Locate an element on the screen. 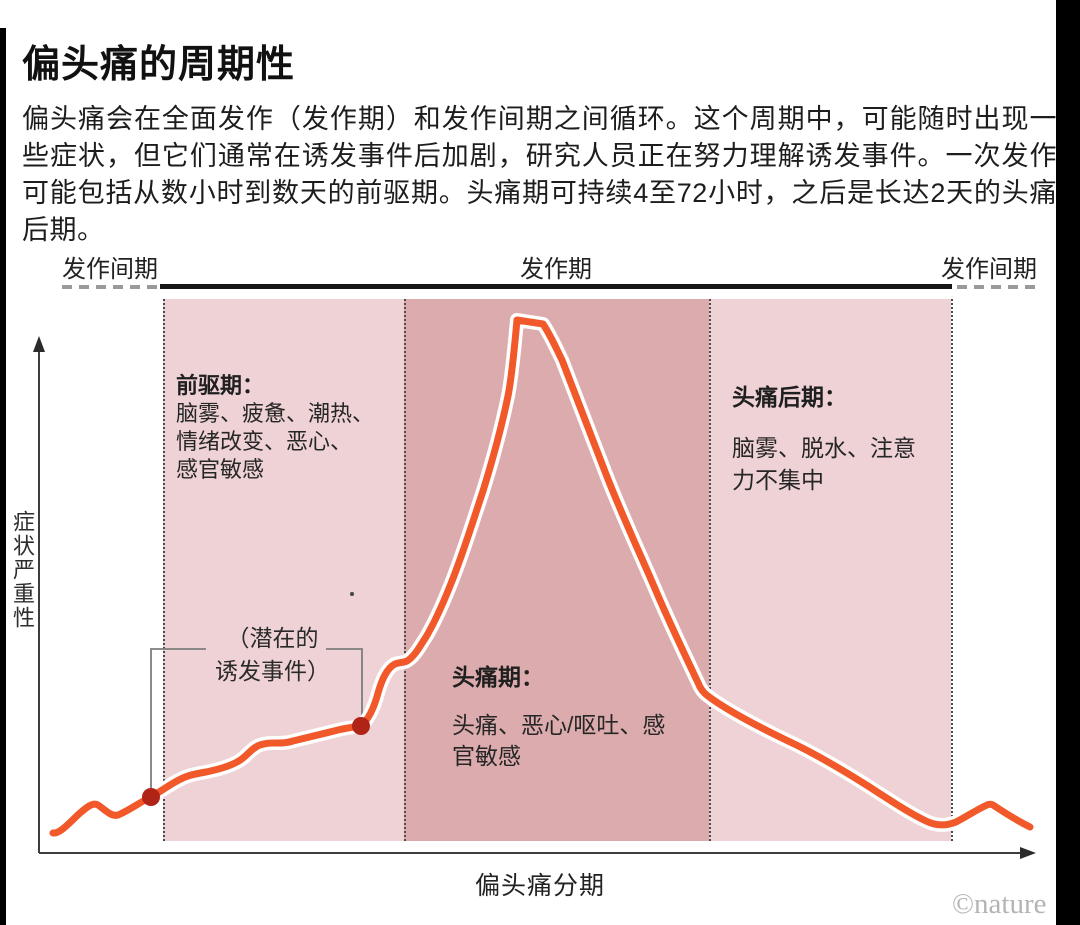 The height and width of the screenshot is (925, 1080). postdrome-symptoms-line: 力不集中 is located at coordinates (778, 480).